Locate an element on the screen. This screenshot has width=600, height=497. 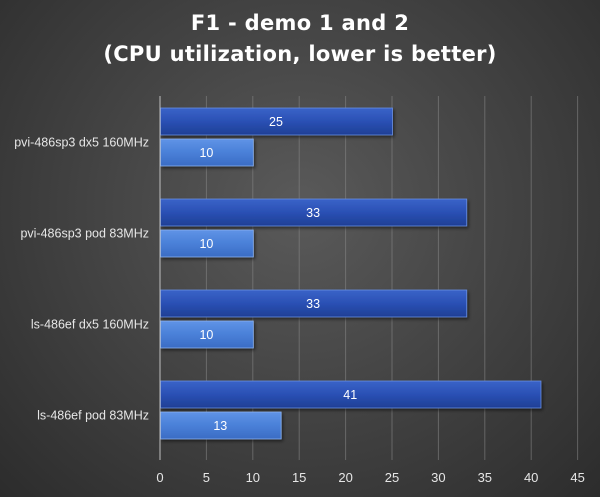
bar-data-label-1-2: 33 is located at coordinates (313, 304).